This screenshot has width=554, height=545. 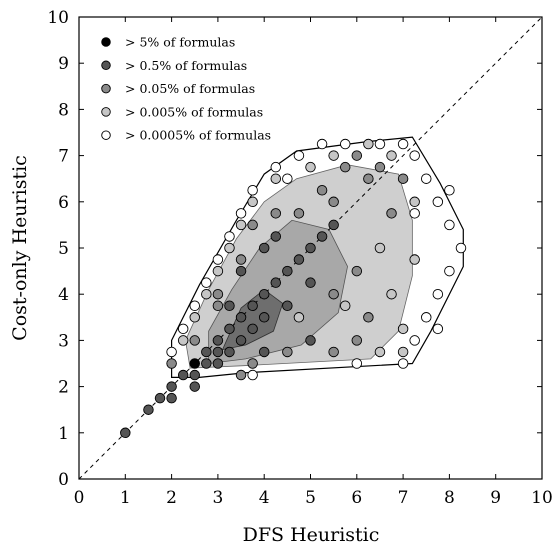 I want to click on legend-label: > 0.0005% of formulas, so click(x=198, y=135).